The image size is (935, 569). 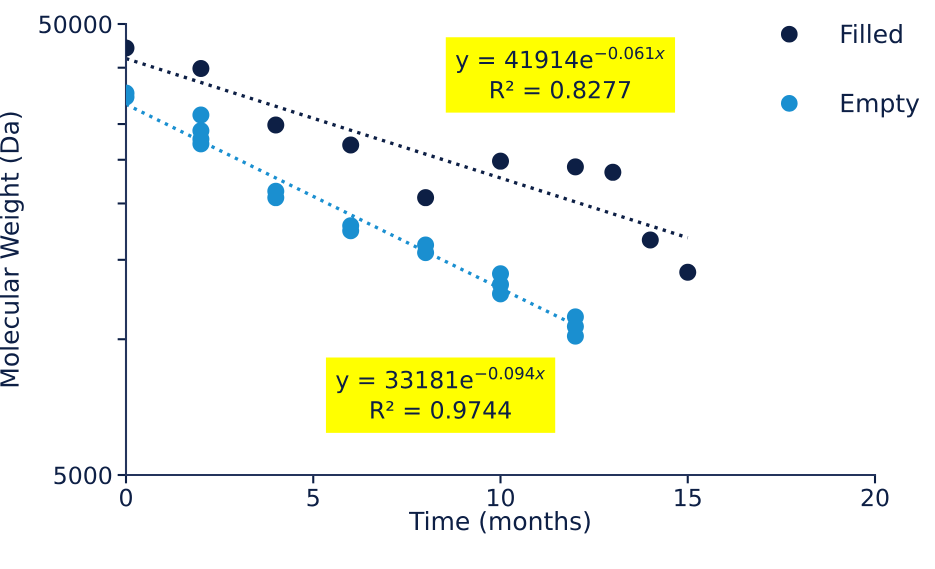 I want to click on text: y = 41914e$^{−0.061x}$ R² = 0.8277, so click(x=560, y=72).